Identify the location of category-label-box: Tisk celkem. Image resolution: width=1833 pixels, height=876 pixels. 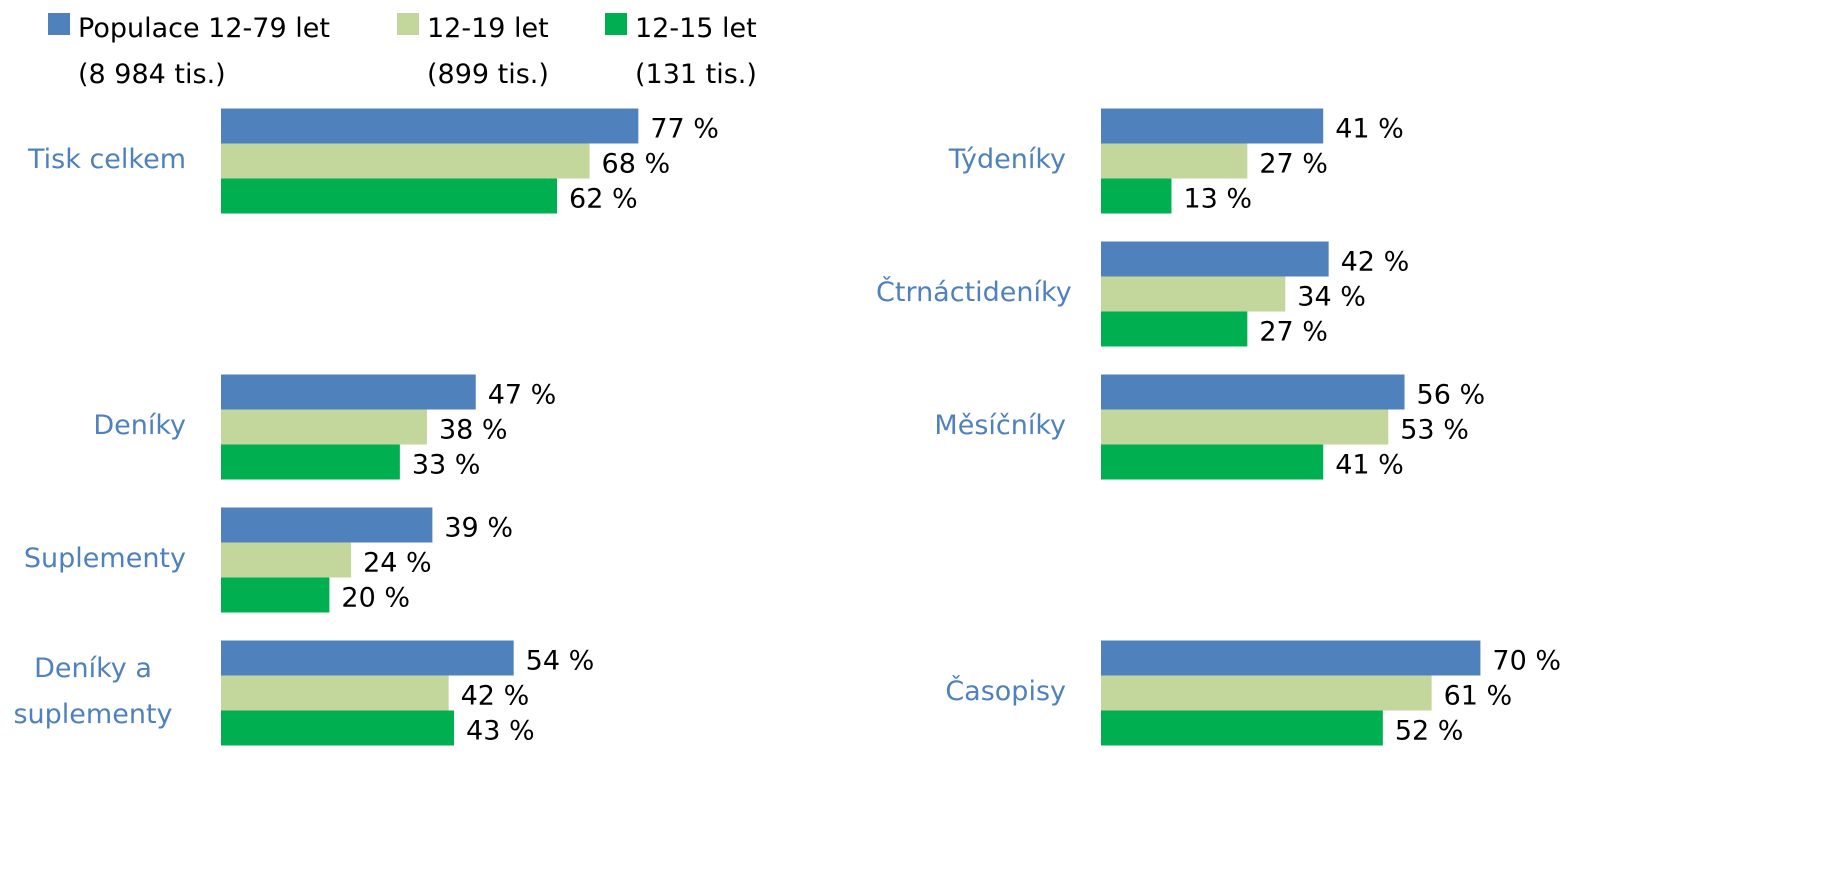
(93, 160).